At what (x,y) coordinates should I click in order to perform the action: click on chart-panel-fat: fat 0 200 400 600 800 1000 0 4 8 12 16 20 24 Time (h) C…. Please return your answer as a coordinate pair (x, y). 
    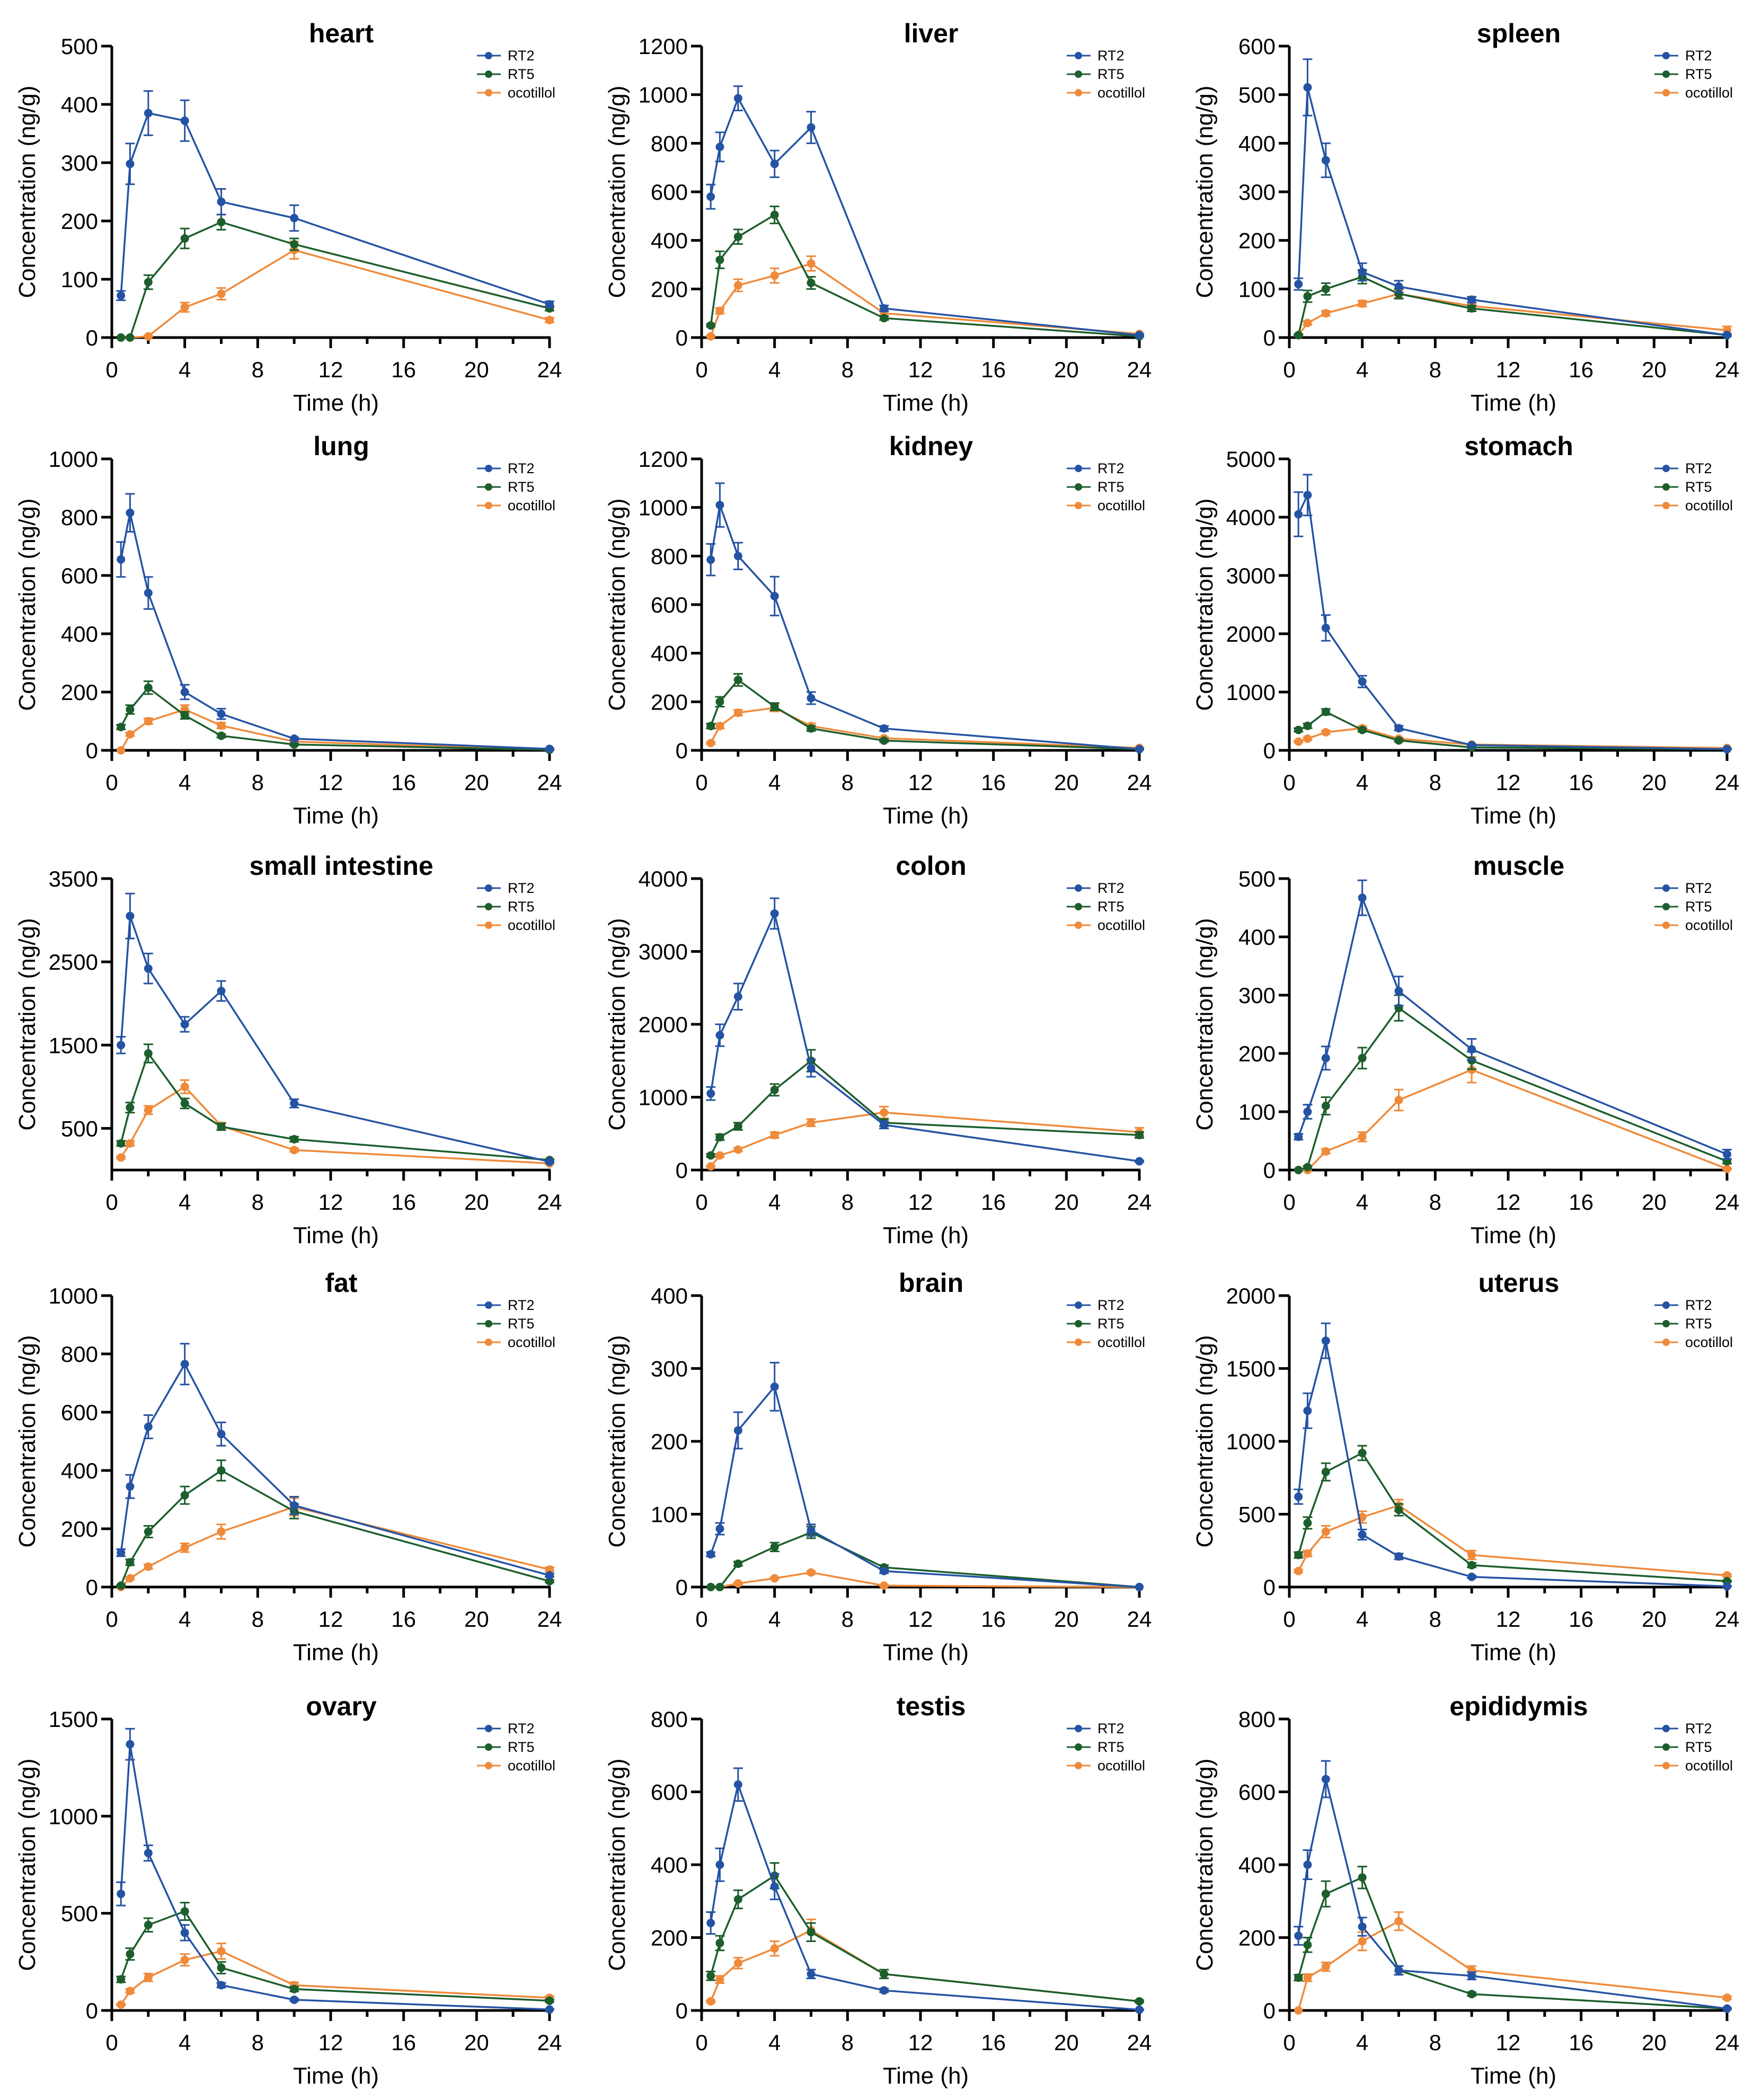
    Looking at the image, I should click on (291, 1459).